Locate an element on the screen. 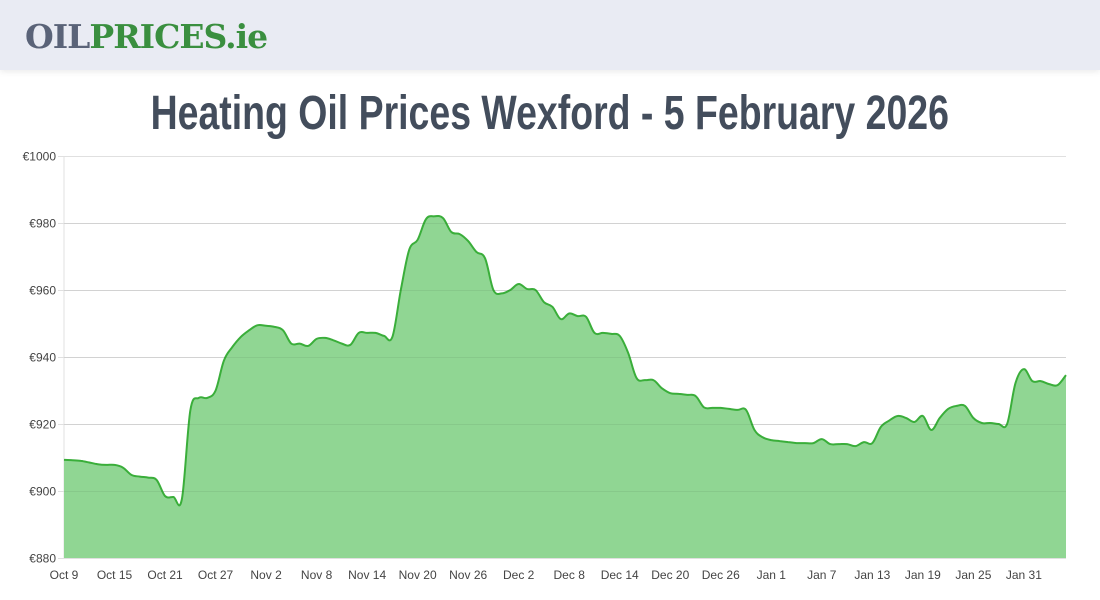  x-tick-label: Dec 8 is located at coordinates (570, 575).